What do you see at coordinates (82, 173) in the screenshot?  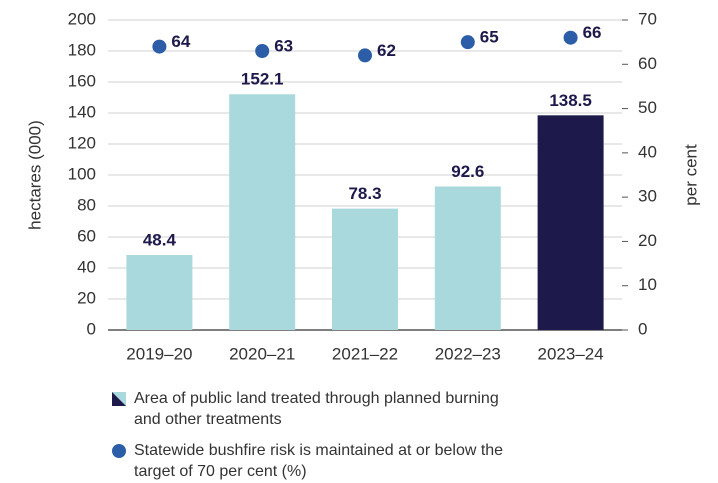 I see `y-tick-label: 100` at bounding box center [82, 173].